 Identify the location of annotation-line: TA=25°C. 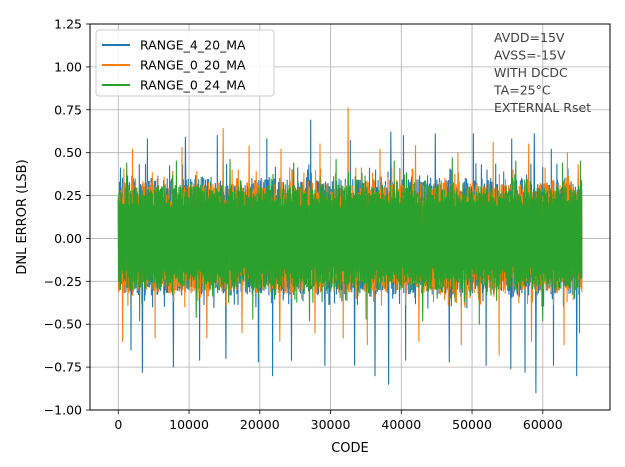
(522, 90).